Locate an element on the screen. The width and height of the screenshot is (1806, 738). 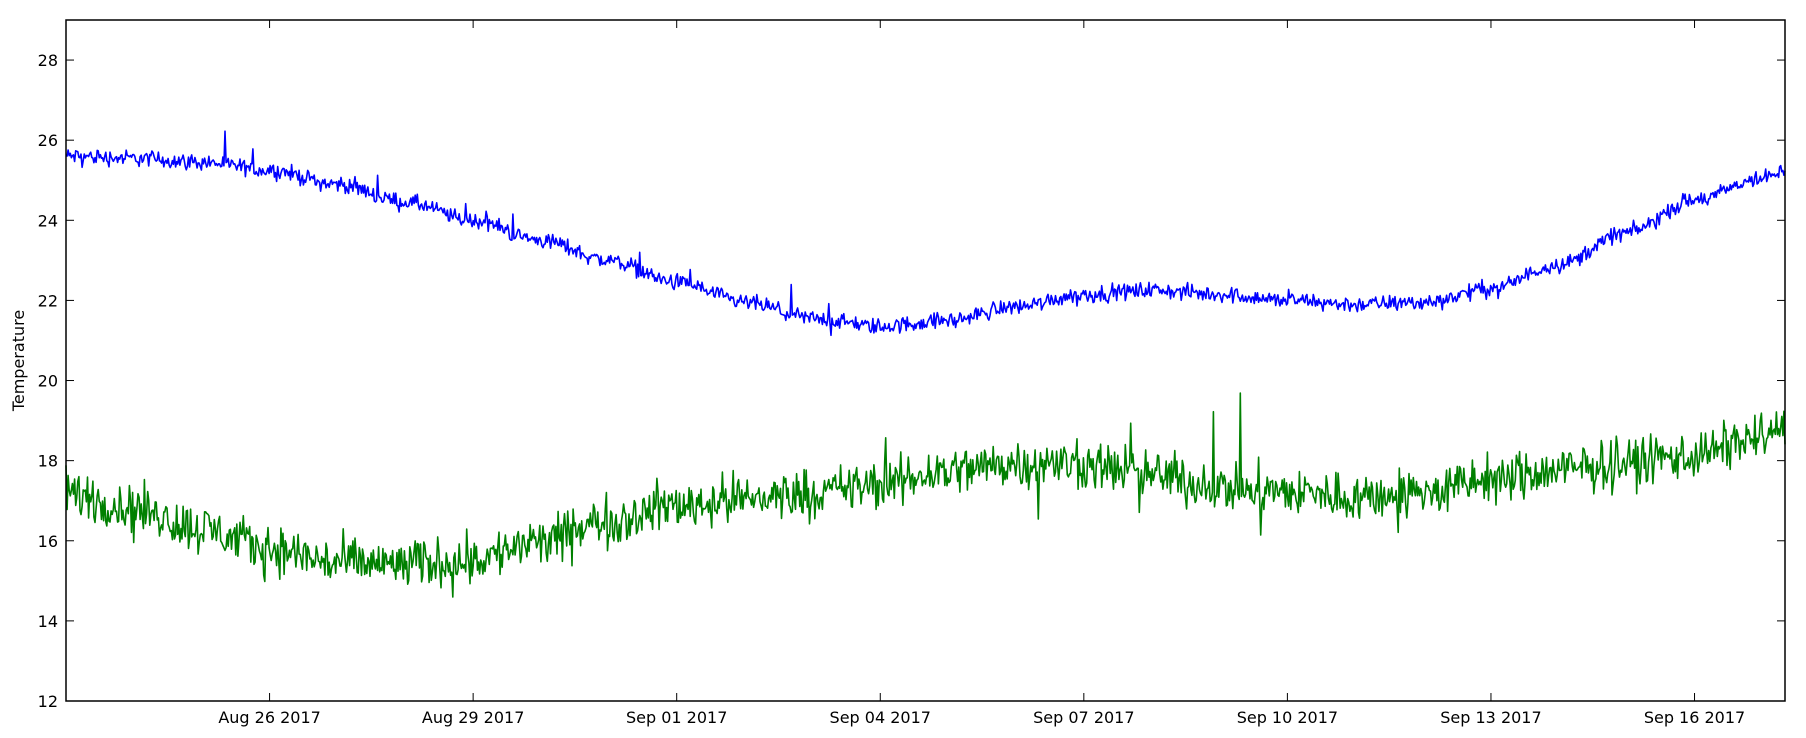
y-tick-label: 18 is located at coordinates (48, 461).